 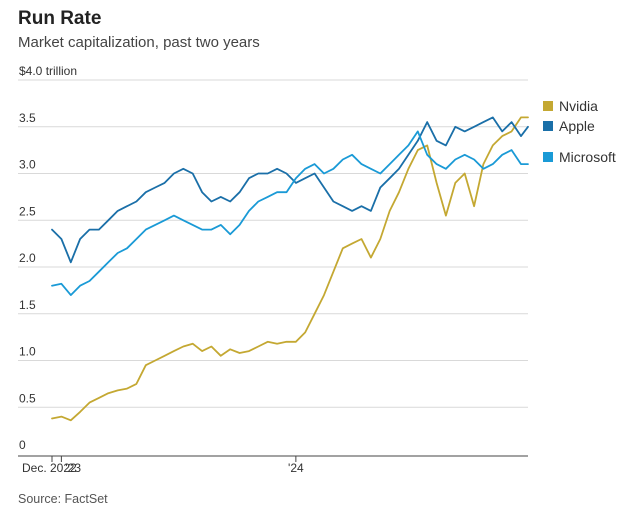 What do you see at coordinates (27, 305) in the screenshot?
I see `y-tick-label: 1.5` at bounding box center [27, 305].